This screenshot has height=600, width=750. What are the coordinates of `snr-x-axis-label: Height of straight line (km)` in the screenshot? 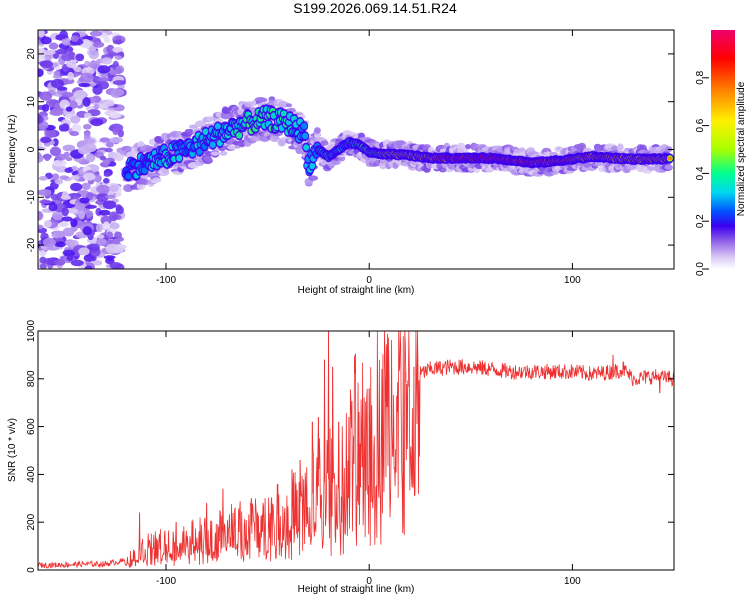 It's located at (356, 589).